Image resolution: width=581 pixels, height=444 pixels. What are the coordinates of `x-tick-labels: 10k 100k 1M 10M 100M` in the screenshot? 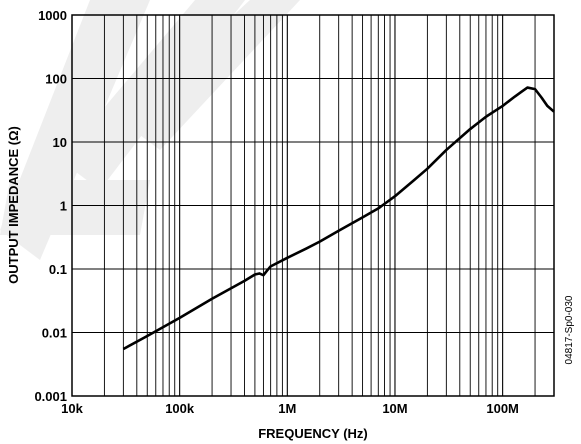 It's located at (290, 408).